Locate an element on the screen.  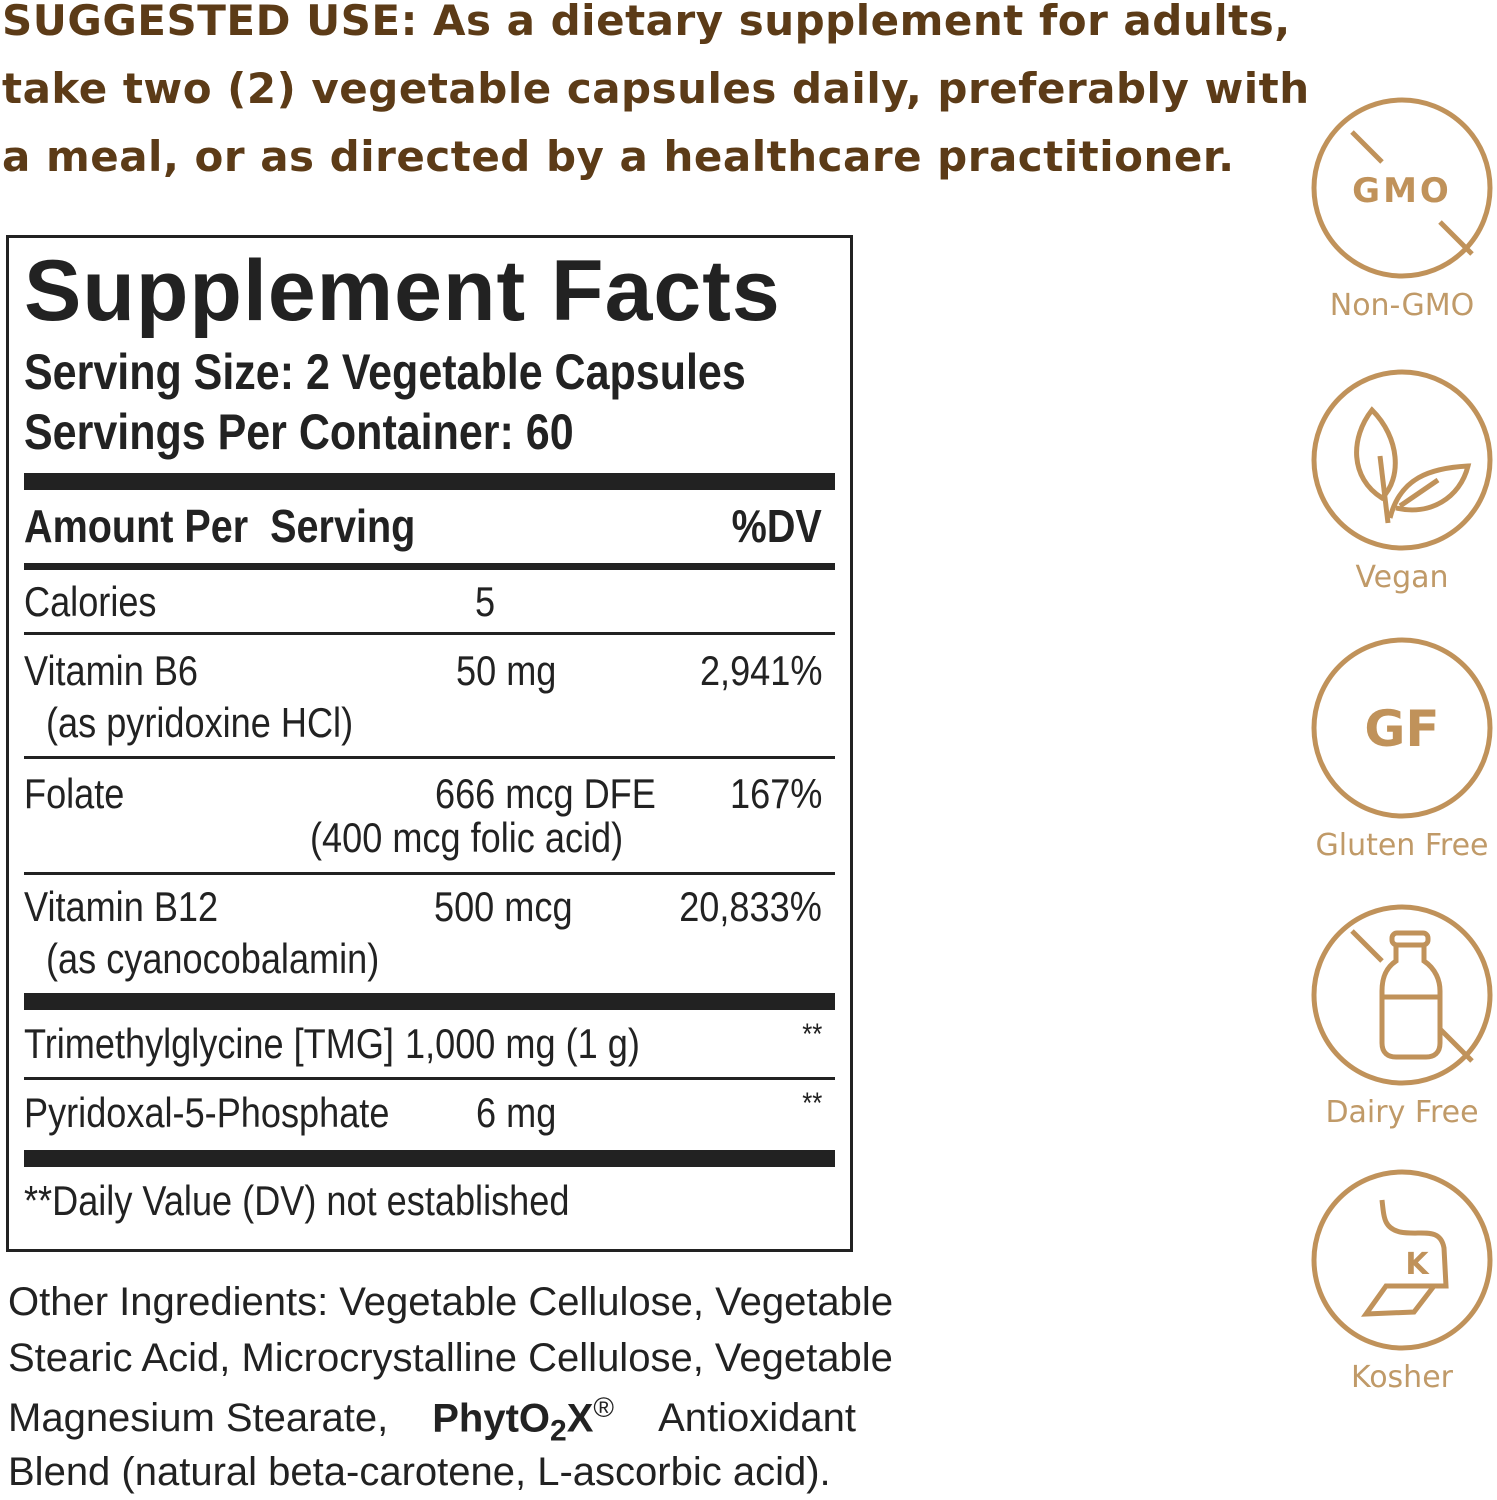
ingredient-text: Antioxidant is located at coordinates (757, 1418).